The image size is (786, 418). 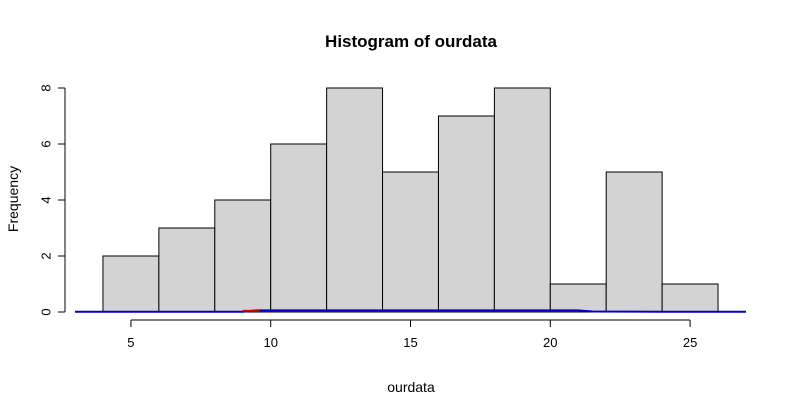 What do you see at coordinates (45, 255) in the screenshot?
I see `y-tick-label: 2` at bounding box center [45, 255].